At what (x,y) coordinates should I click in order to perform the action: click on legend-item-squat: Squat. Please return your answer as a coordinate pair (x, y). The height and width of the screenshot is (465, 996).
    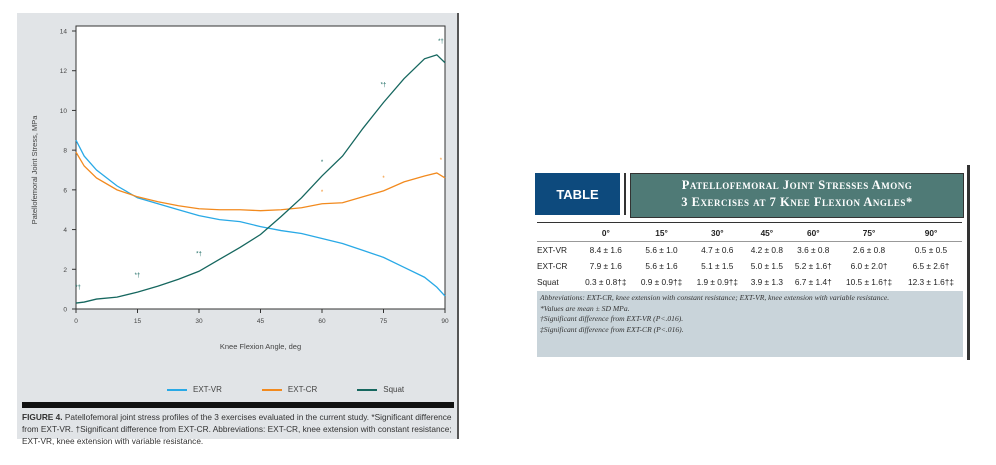
    Looking at the image, I should click on (380, 389).